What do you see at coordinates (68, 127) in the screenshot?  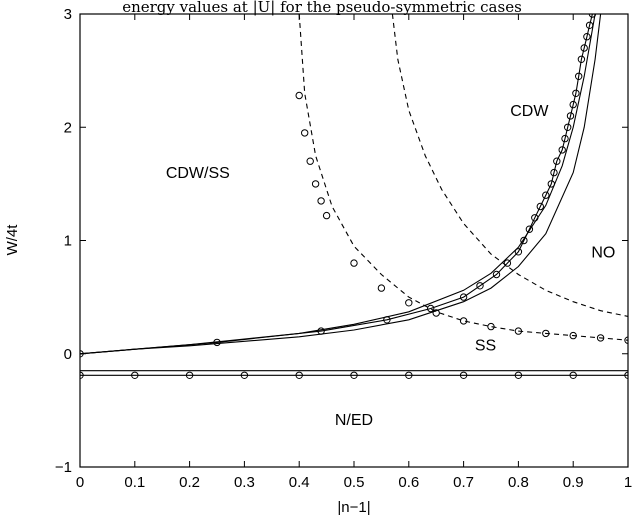 I see `y-tick-label: 2` at bounding box center [68, 127].